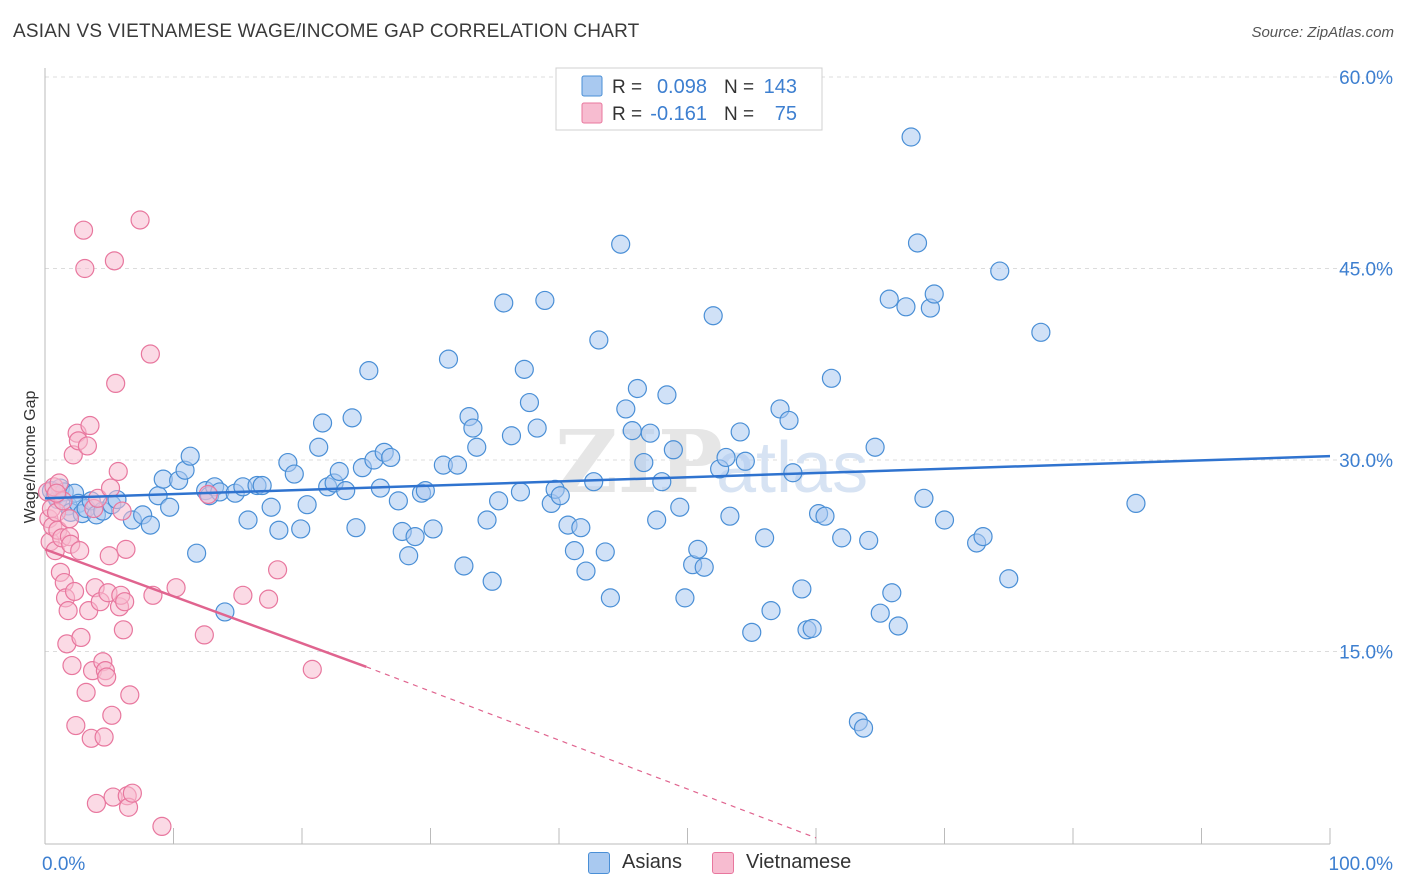 This screenshot has width=1406, height=892. What do you see at coordinates (723, 862) in the screenshot?
I see `vietnamese-swatch` at bounding box center [723, 862].